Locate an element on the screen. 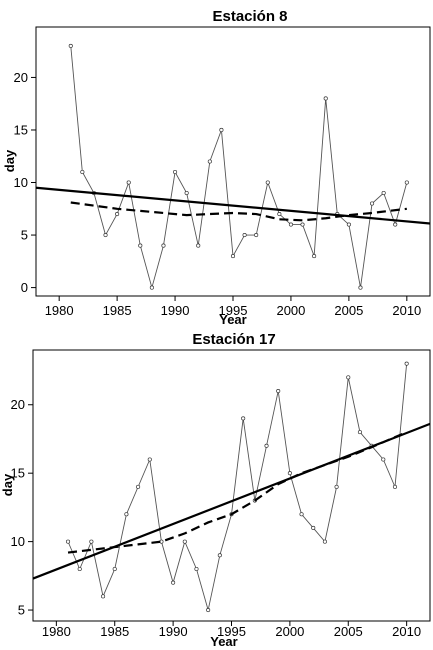 This screenshot has height=650, width=433. chart-title: Estación 17 is located at coordinates (233, 339).